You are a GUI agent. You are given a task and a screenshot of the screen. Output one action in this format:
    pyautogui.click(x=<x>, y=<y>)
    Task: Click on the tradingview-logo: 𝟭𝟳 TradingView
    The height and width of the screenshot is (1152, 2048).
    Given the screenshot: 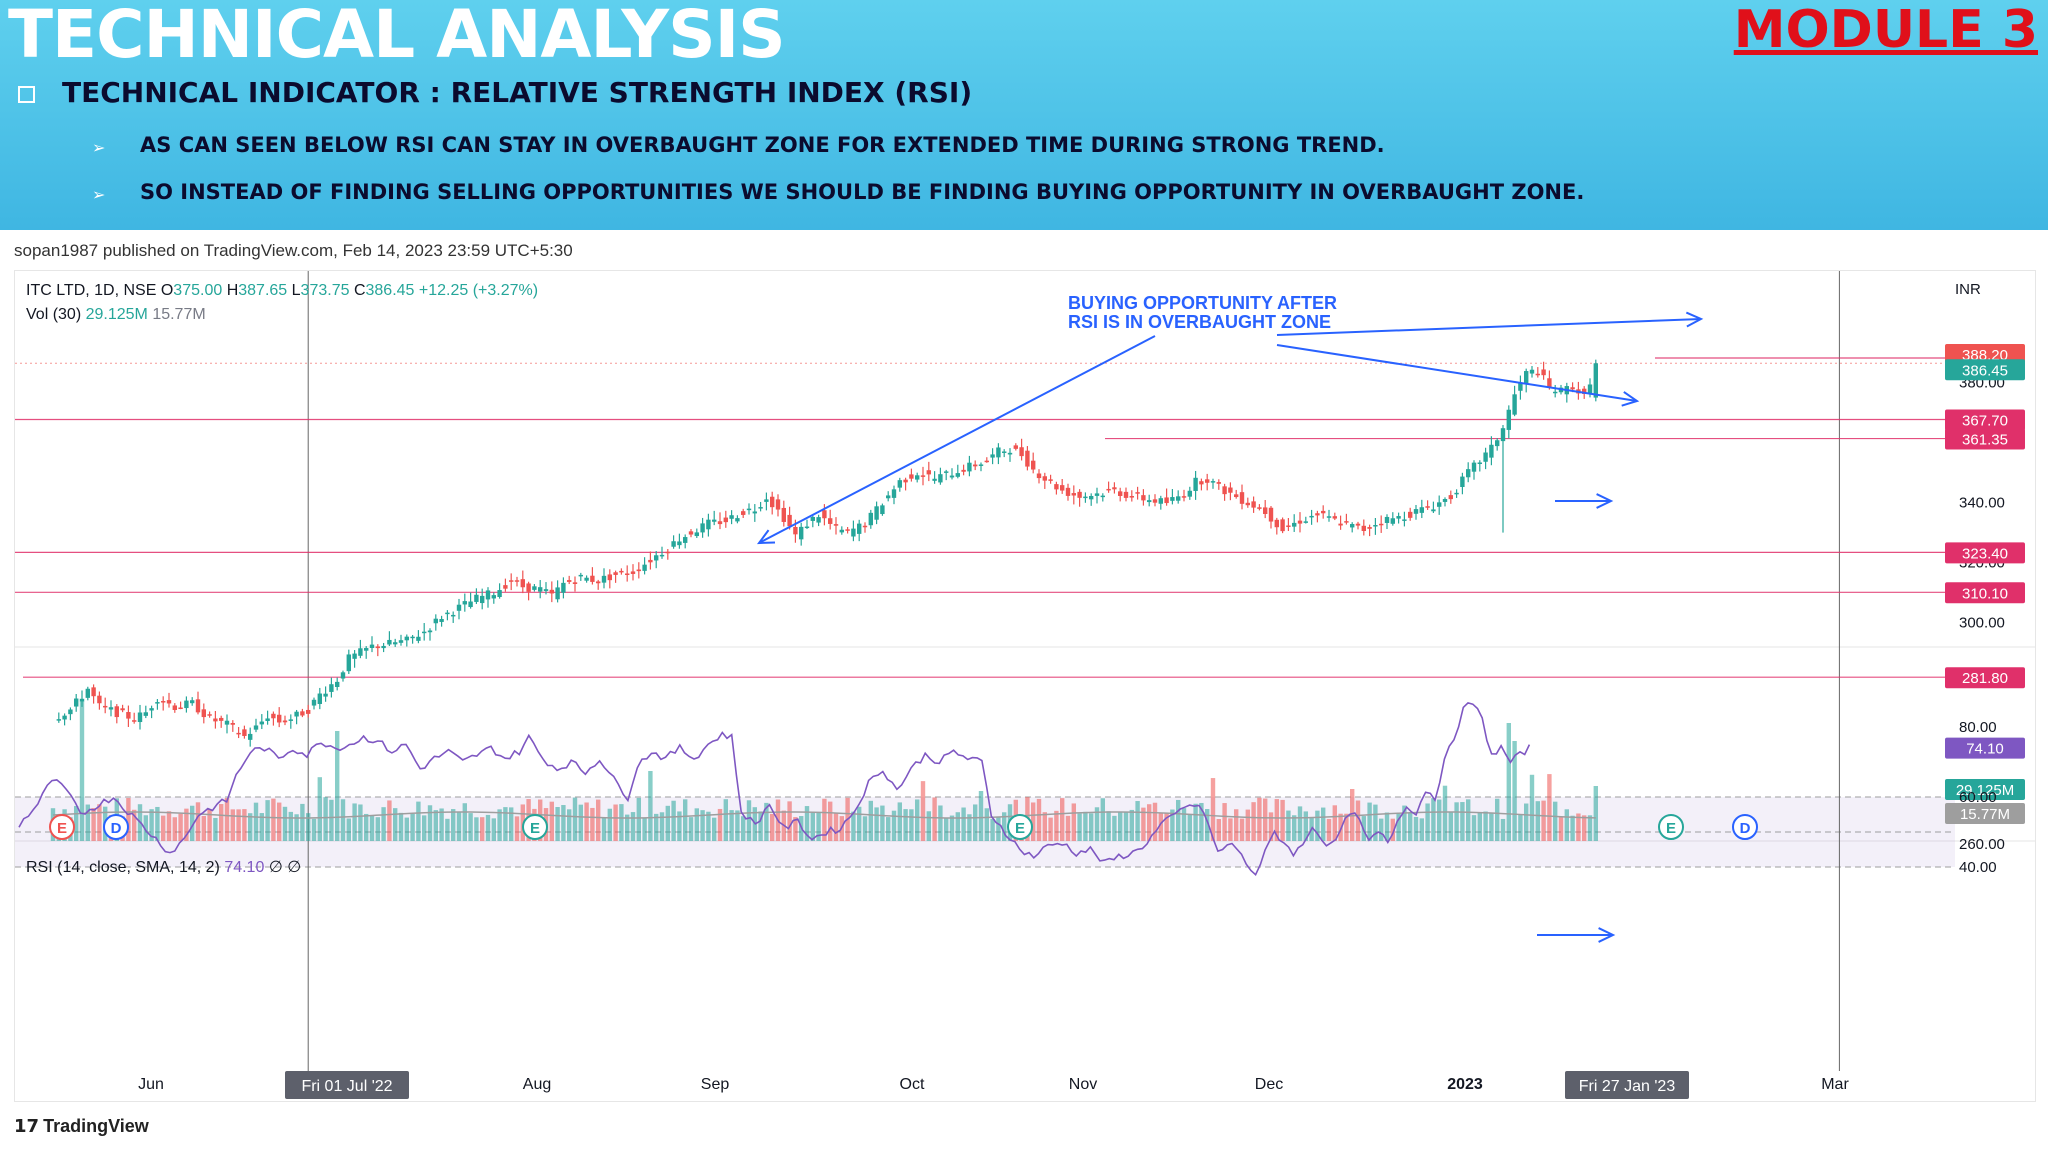 What is the action you would take?
    pyautogui.click(x=81, y=1126)
    